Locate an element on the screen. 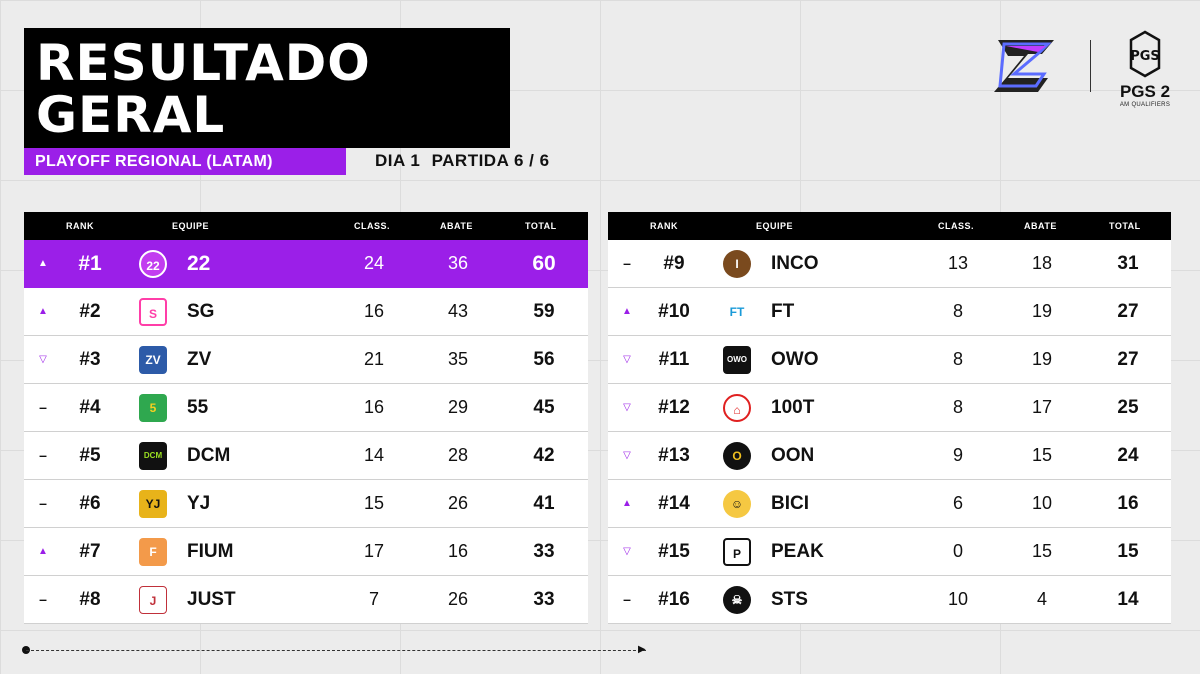  abate-cell: 18 is located at coordinates (1042, 263).